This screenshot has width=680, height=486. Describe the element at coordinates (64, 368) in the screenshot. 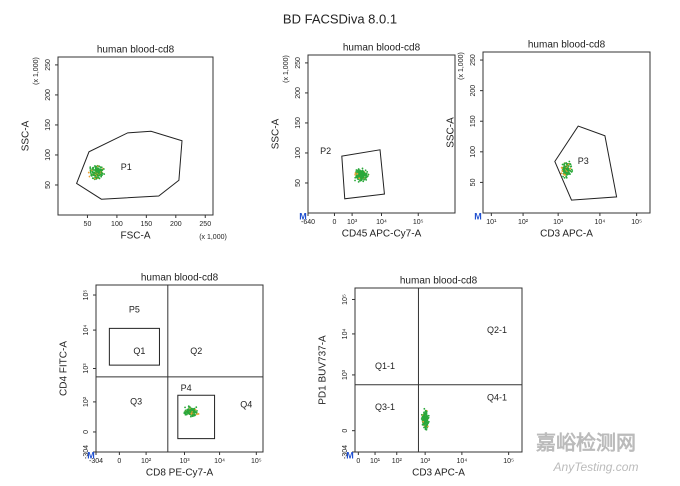

I see `y-axis-label: CD4 FITC-A` at that location.